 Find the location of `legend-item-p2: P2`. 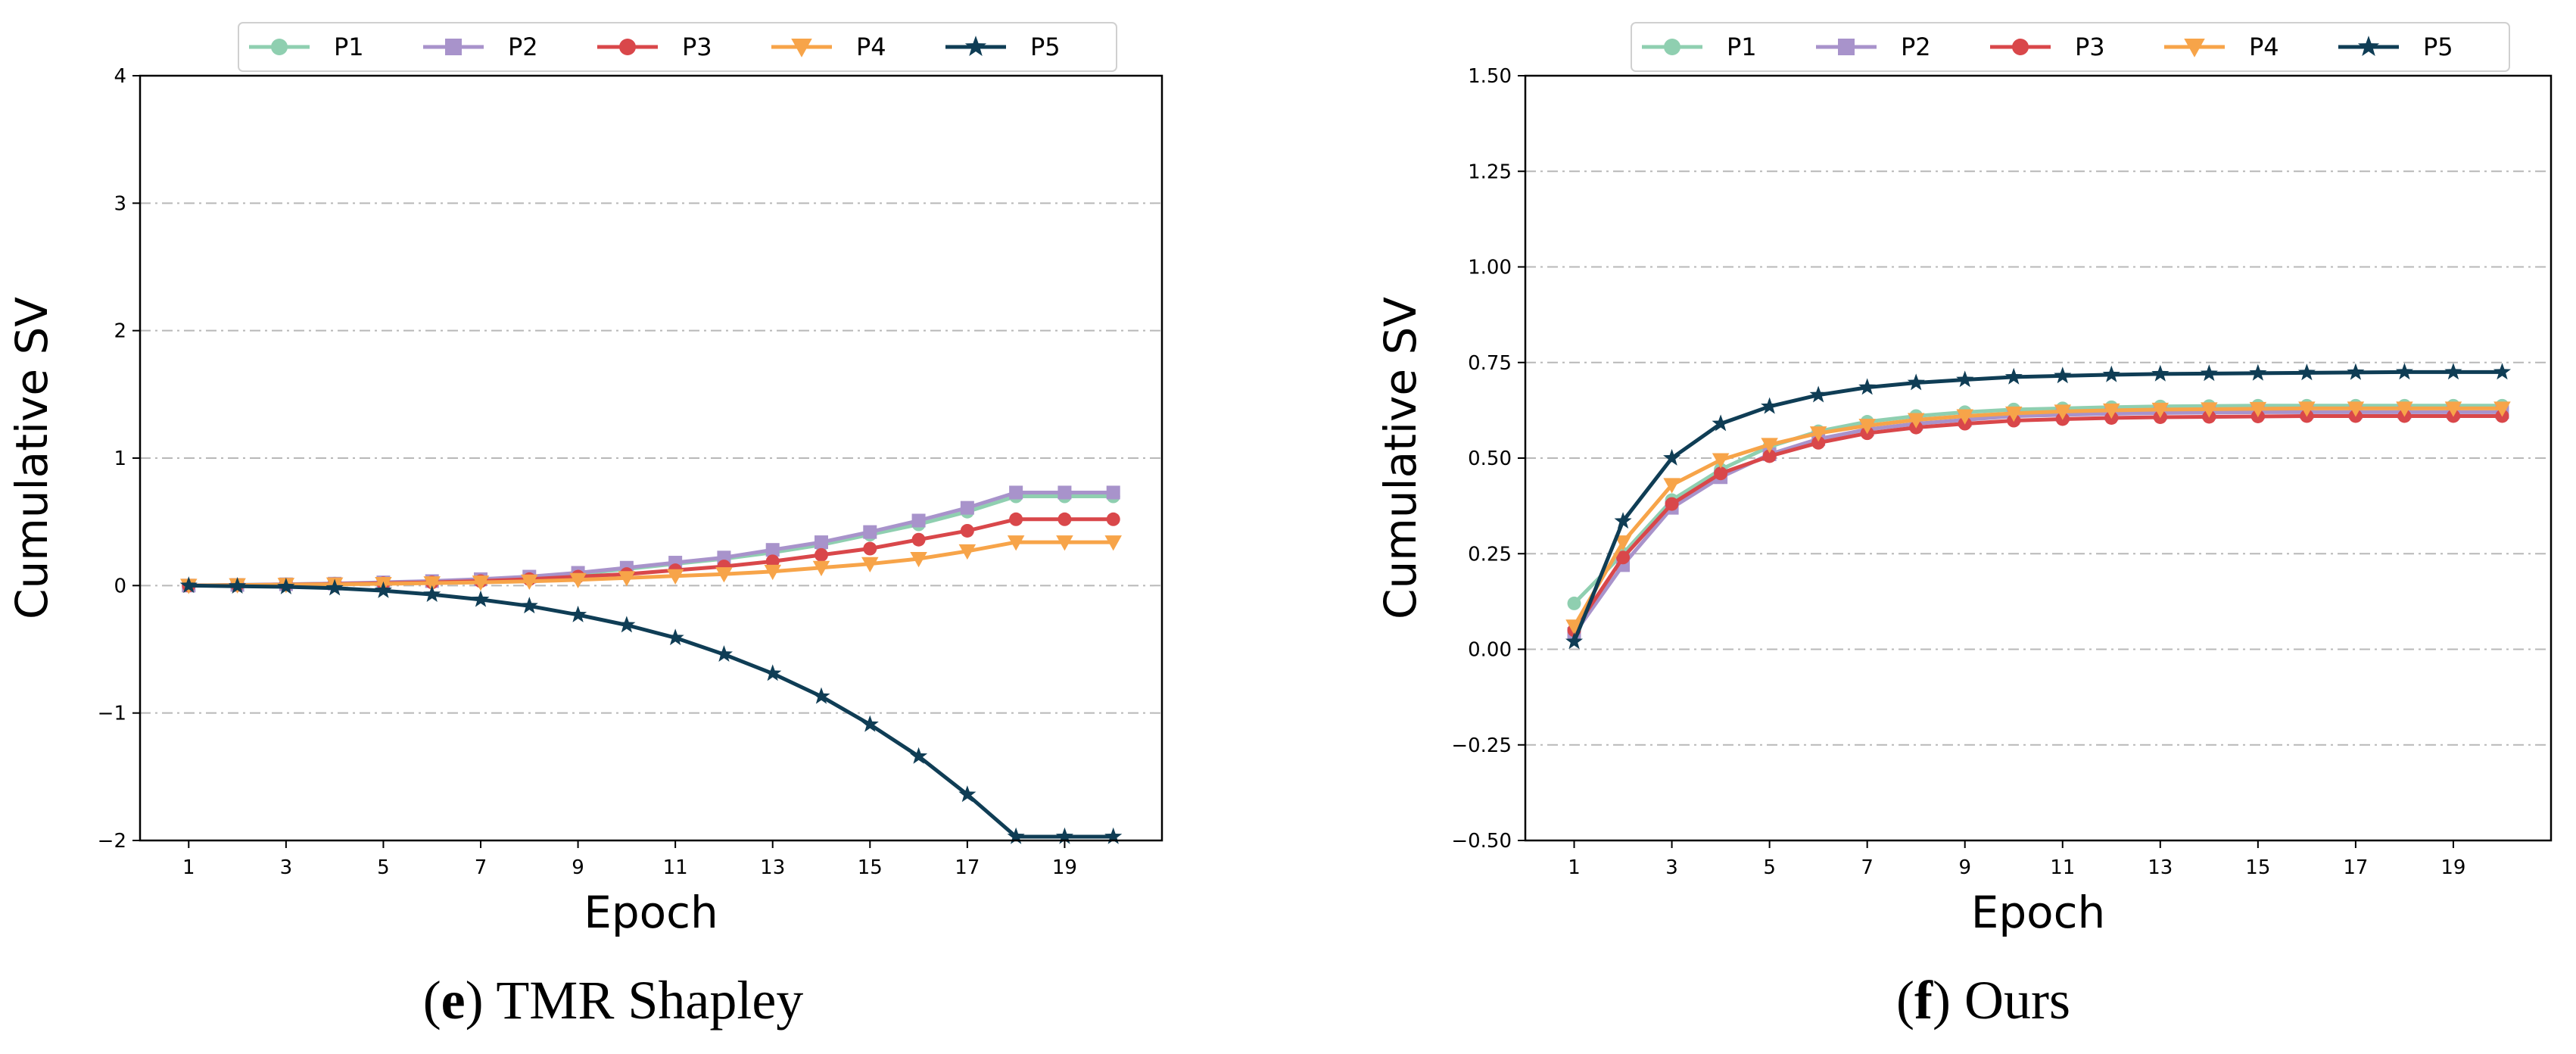

legend-item-p2: P2 is located at coordinates (1873, 47).